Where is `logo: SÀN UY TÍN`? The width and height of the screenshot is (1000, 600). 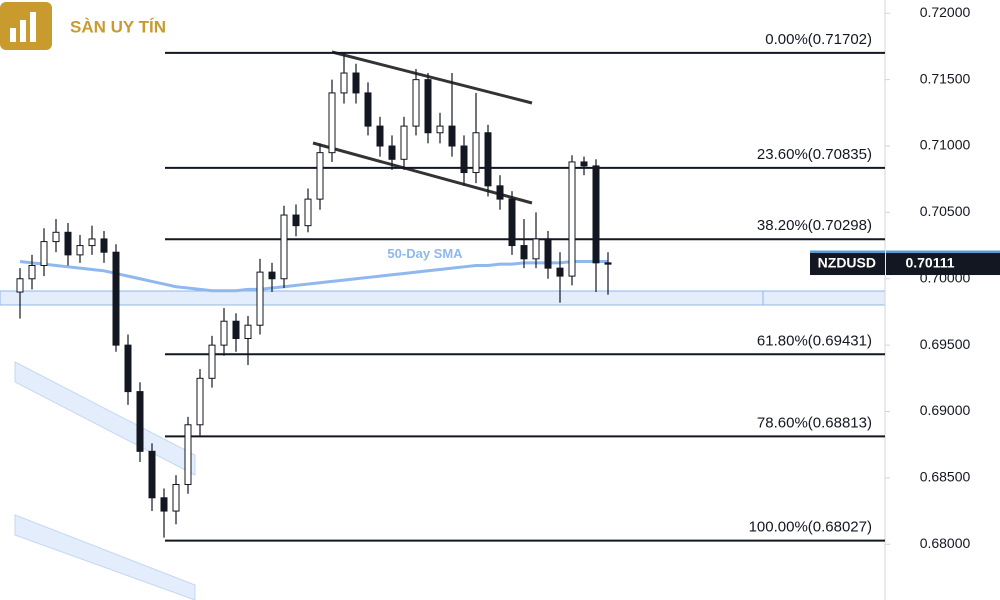
logo: SÀN UY TÍN is located at coordinates (83, 26).